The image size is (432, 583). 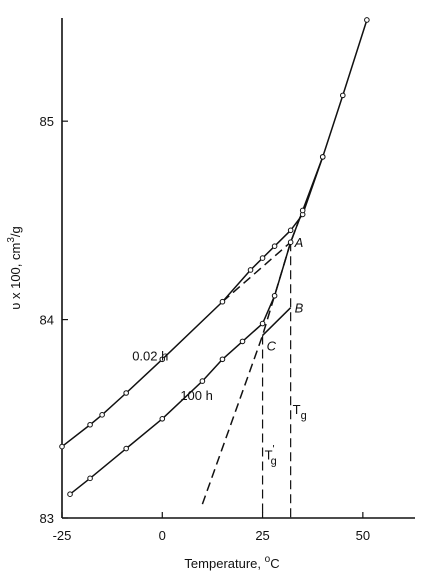 I want to click on annotation-Tg-sub: g, so click(x=304, y=416).